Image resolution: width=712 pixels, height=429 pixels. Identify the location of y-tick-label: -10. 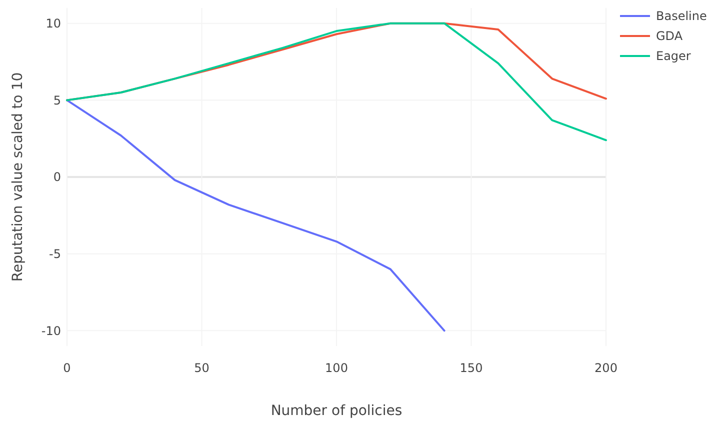
(51, 331).